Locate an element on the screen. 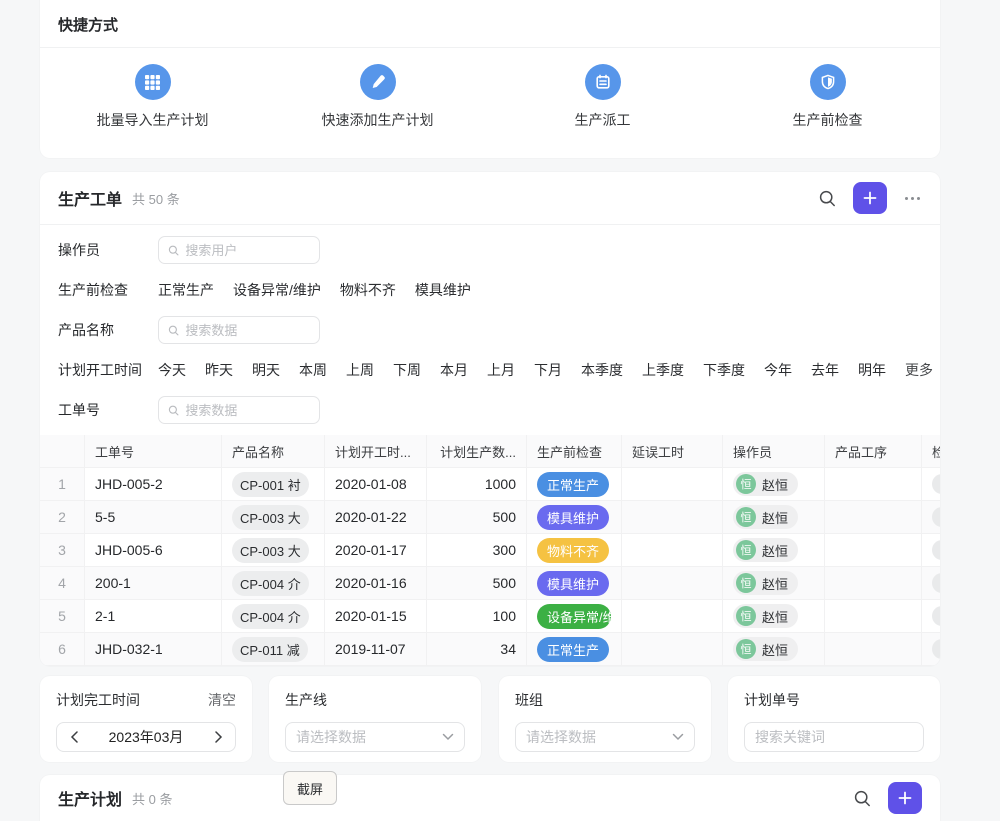 The image size is (1000, 821). filter-label: 工单号 is located at coordinates (79, 410).